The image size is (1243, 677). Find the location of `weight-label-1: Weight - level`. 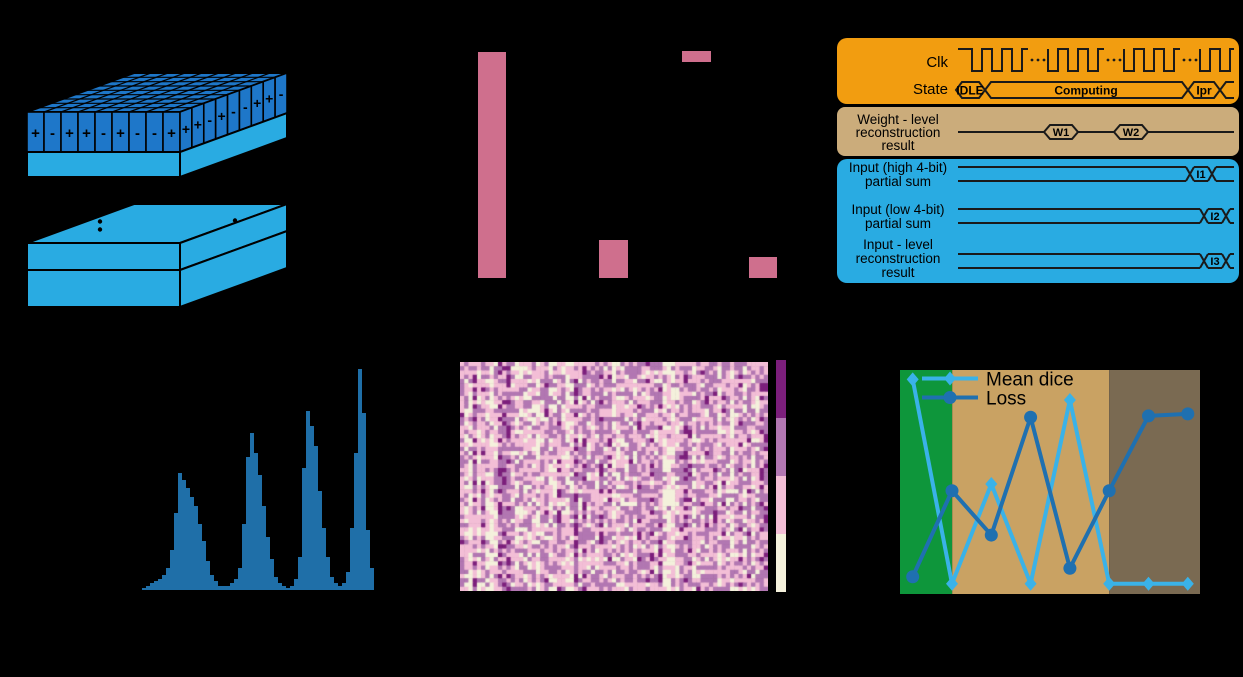

weight-label-1: Weight - level is located at coordinates (898, 119).